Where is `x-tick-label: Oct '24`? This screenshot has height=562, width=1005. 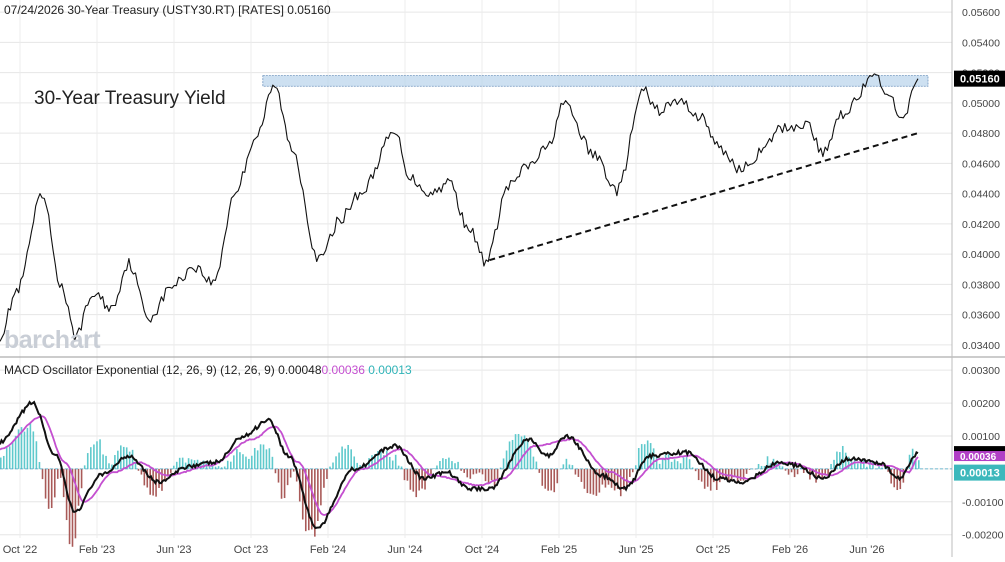 x-tick-label: Oct '24 is located at coordinates (482, 550).